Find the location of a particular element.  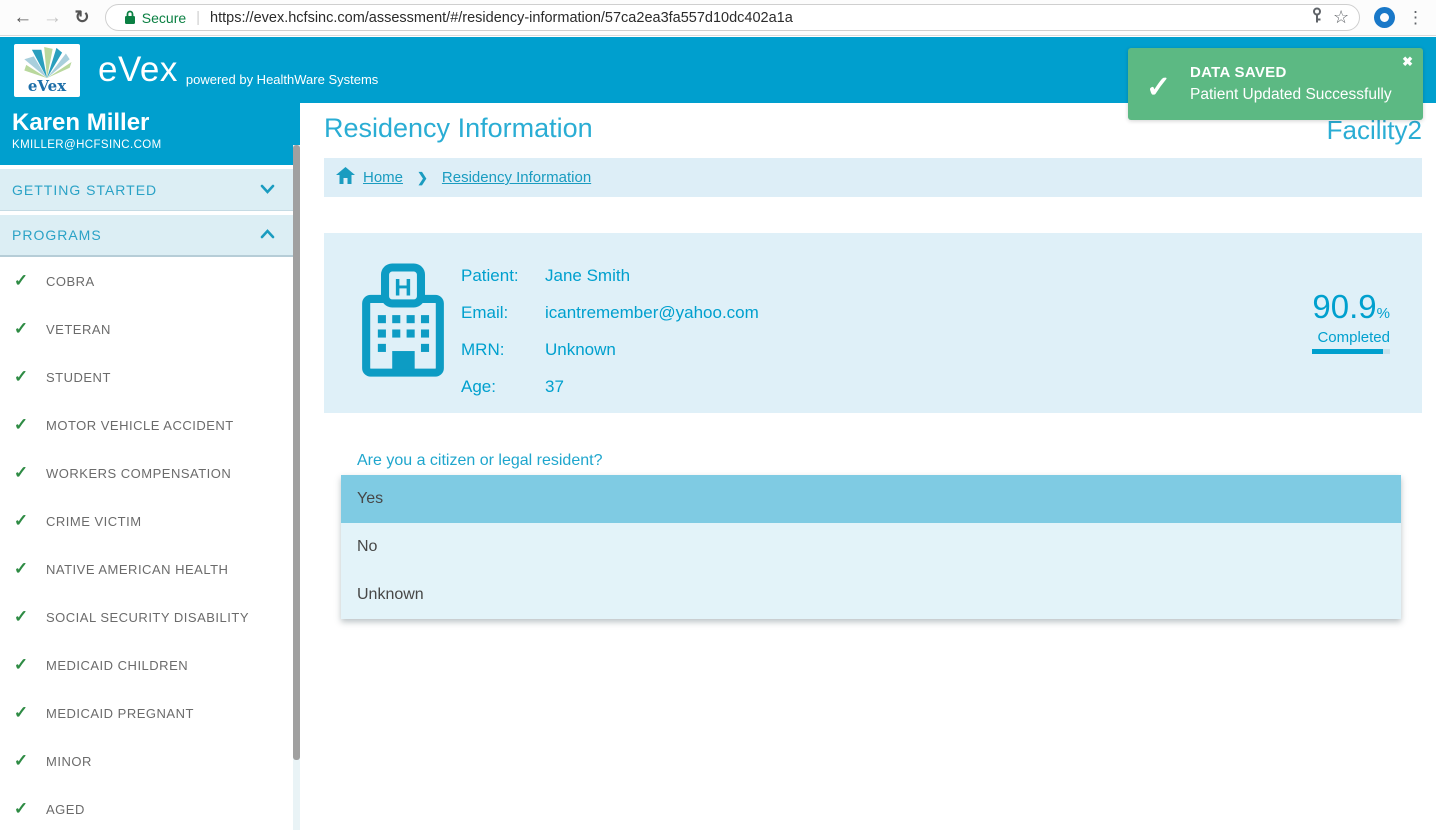

sidebar-section-programs: PROGRAMS is located at coordinates (146, 236).